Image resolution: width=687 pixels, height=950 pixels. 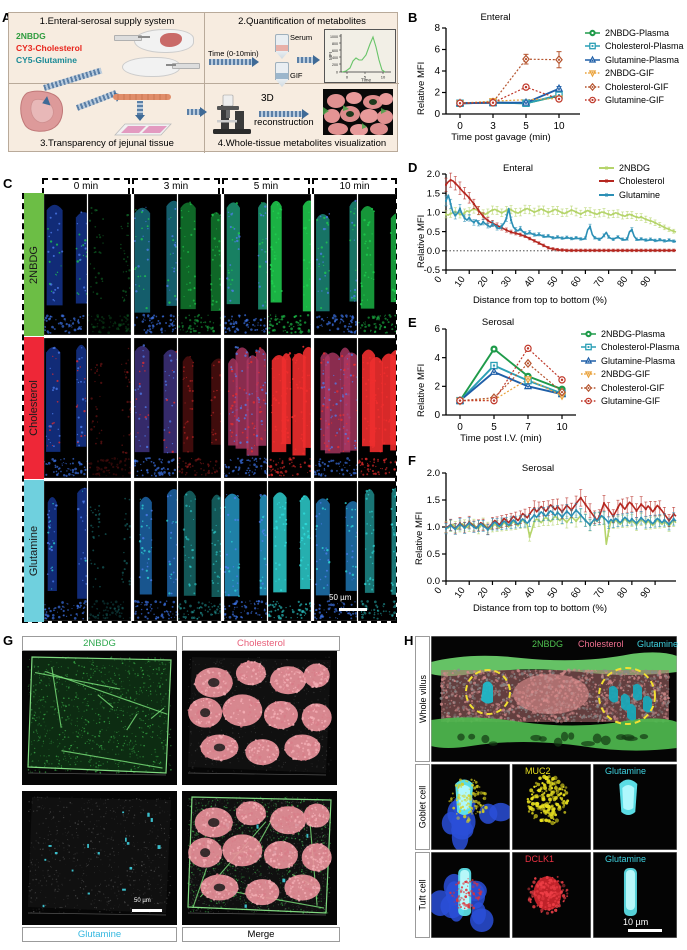 What do you see at coordinates (107, 143) in the screenshot?
I see `panel-a-quadrant3-title: 3.Transparency of jejunal tissue` at bounding box center [107, 143].